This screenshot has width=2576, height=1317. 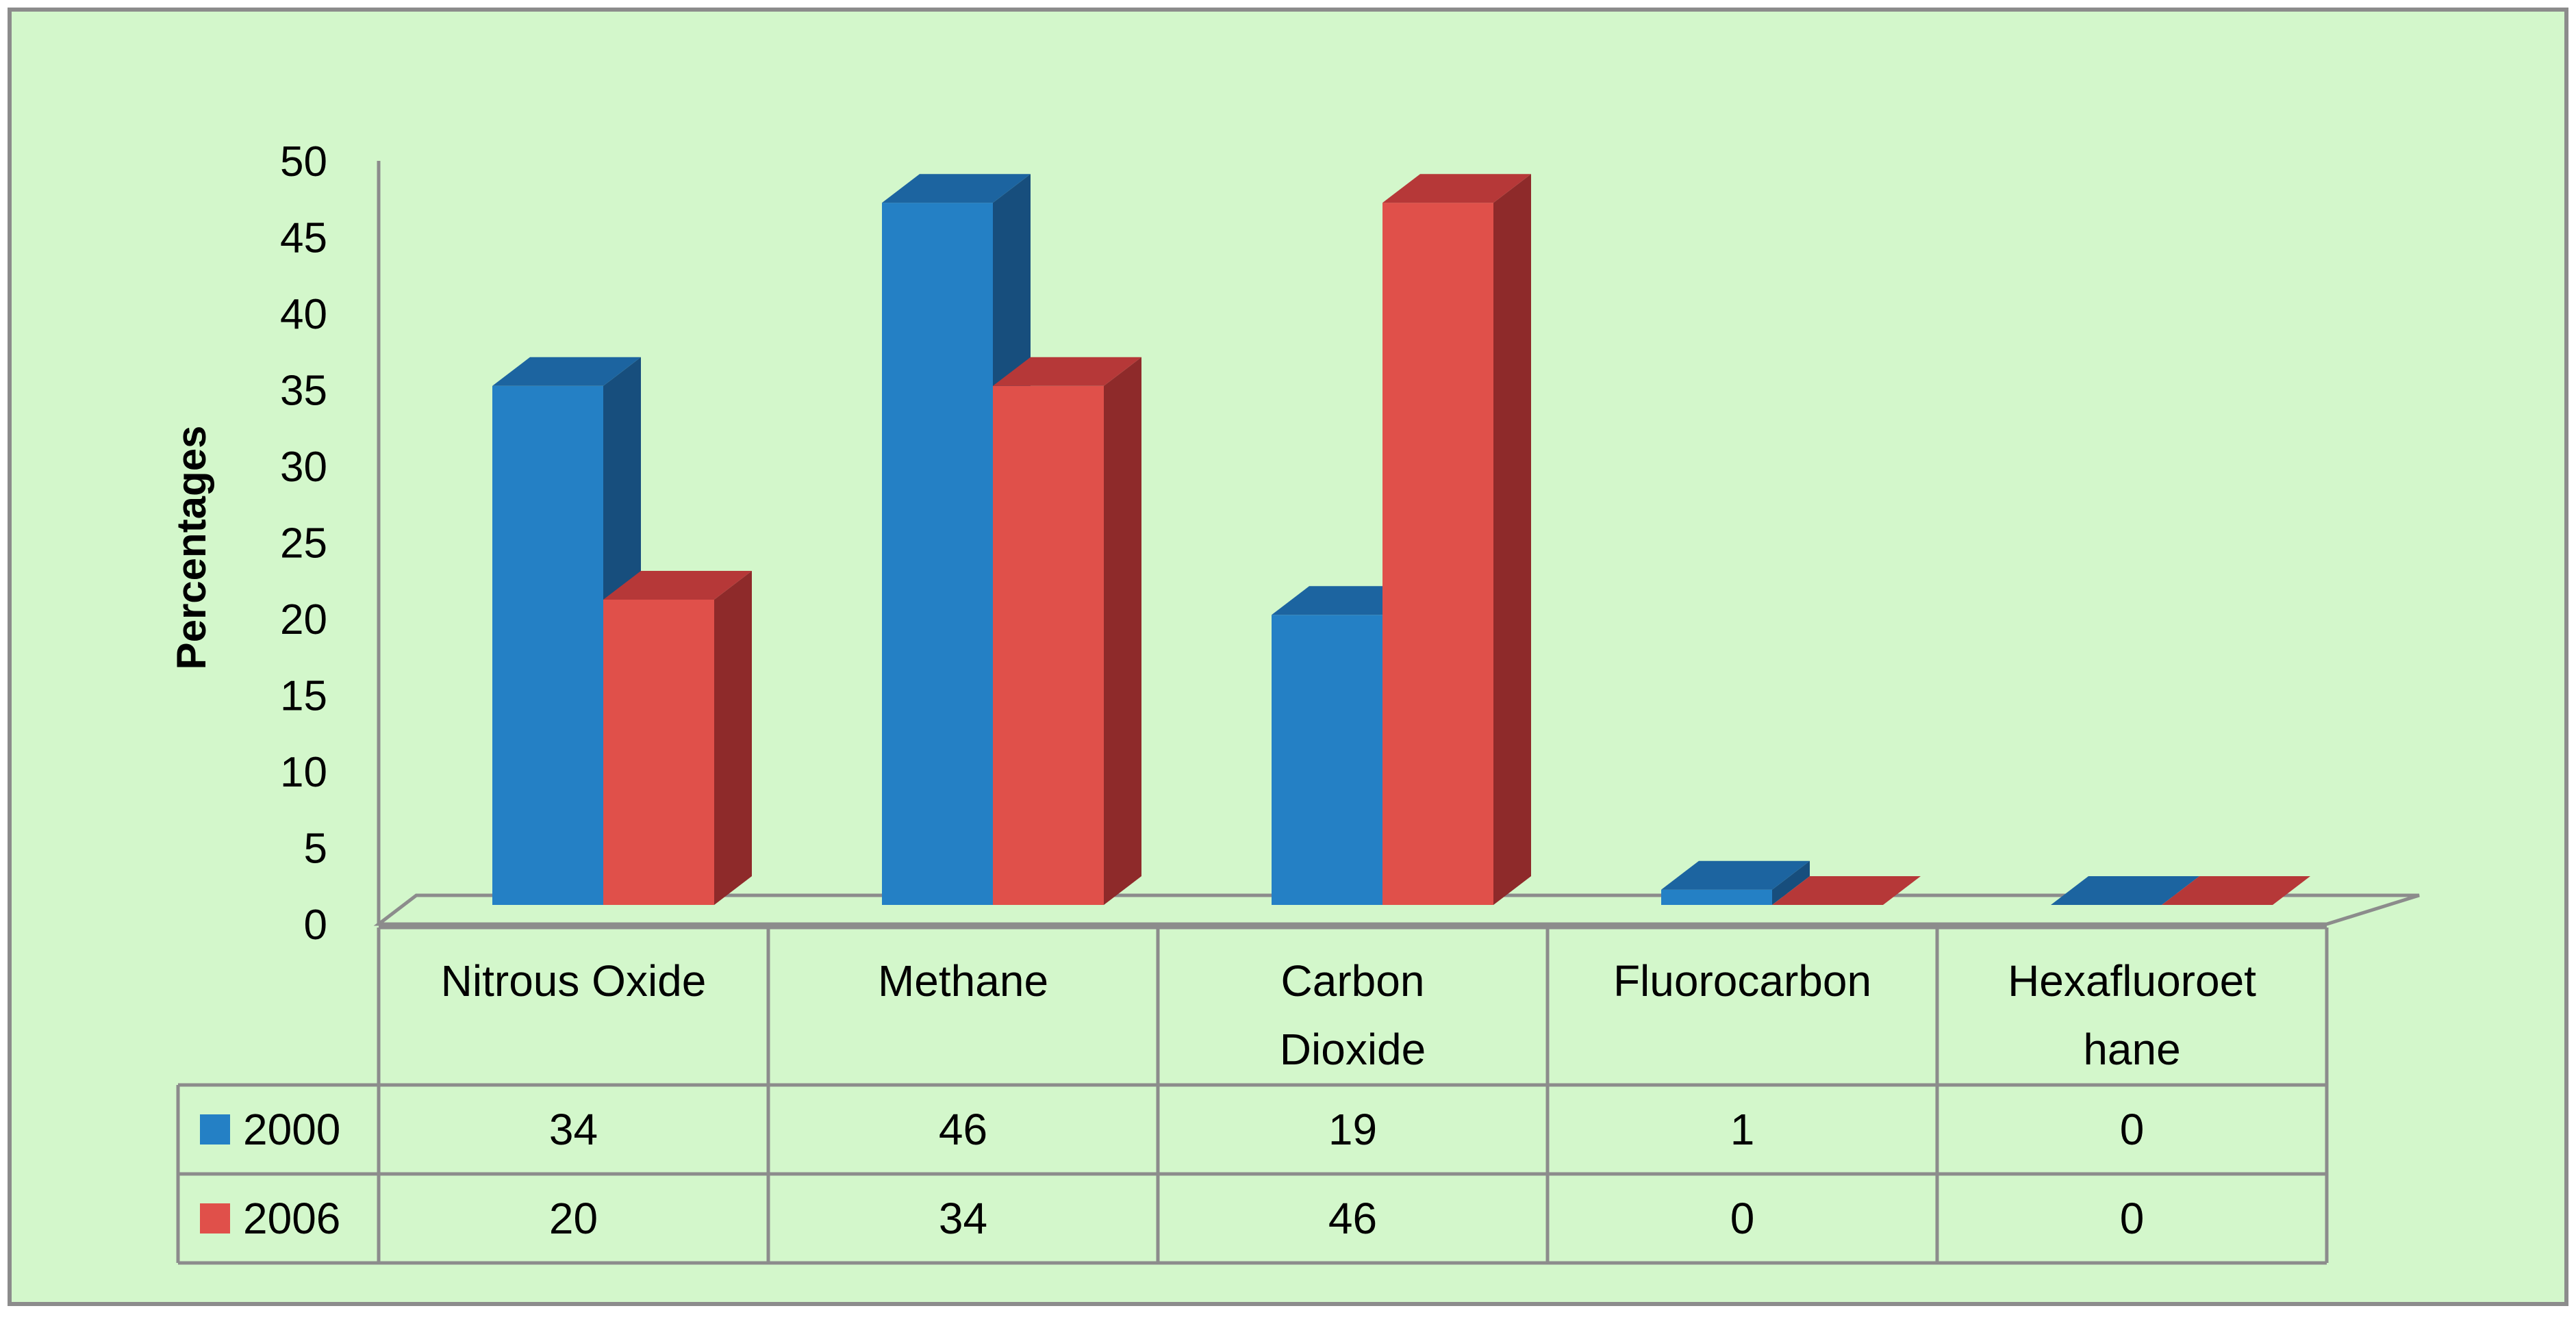 I want to click on category-label: Fluorocarbon, so click(x=1742, y=981).